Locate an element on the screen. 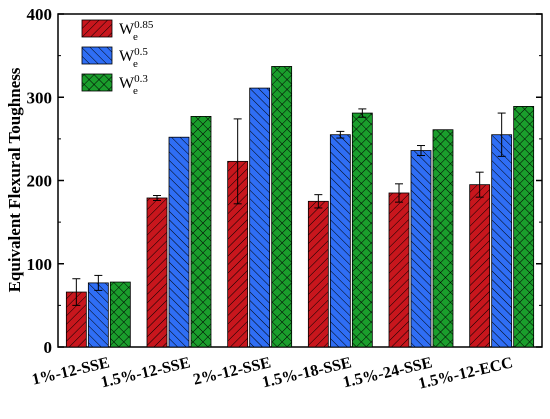  x-tick-label: 1%-12-SSE is located at coordinates (70, 371).